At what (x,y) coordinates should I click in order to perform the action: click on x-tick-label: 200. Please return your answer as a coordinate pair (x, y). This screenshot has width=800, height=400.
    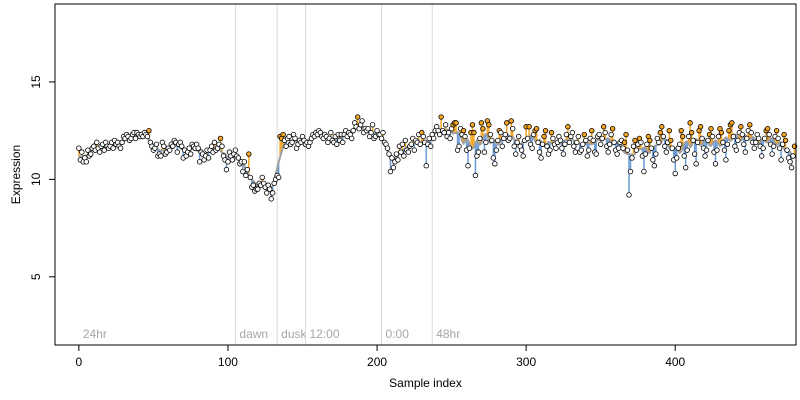
    Looking at the image, I should click on (377, 362).